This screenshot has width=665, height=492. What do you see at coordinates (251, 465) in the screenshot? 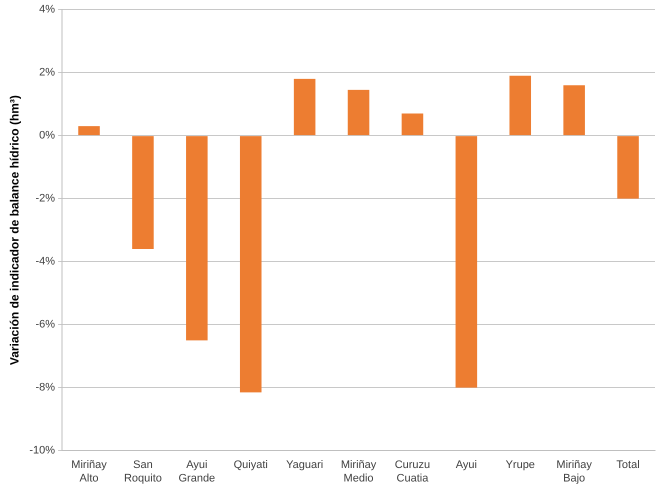
I see `x-tick-label: Quiyati` at bounding box center [251, 465].